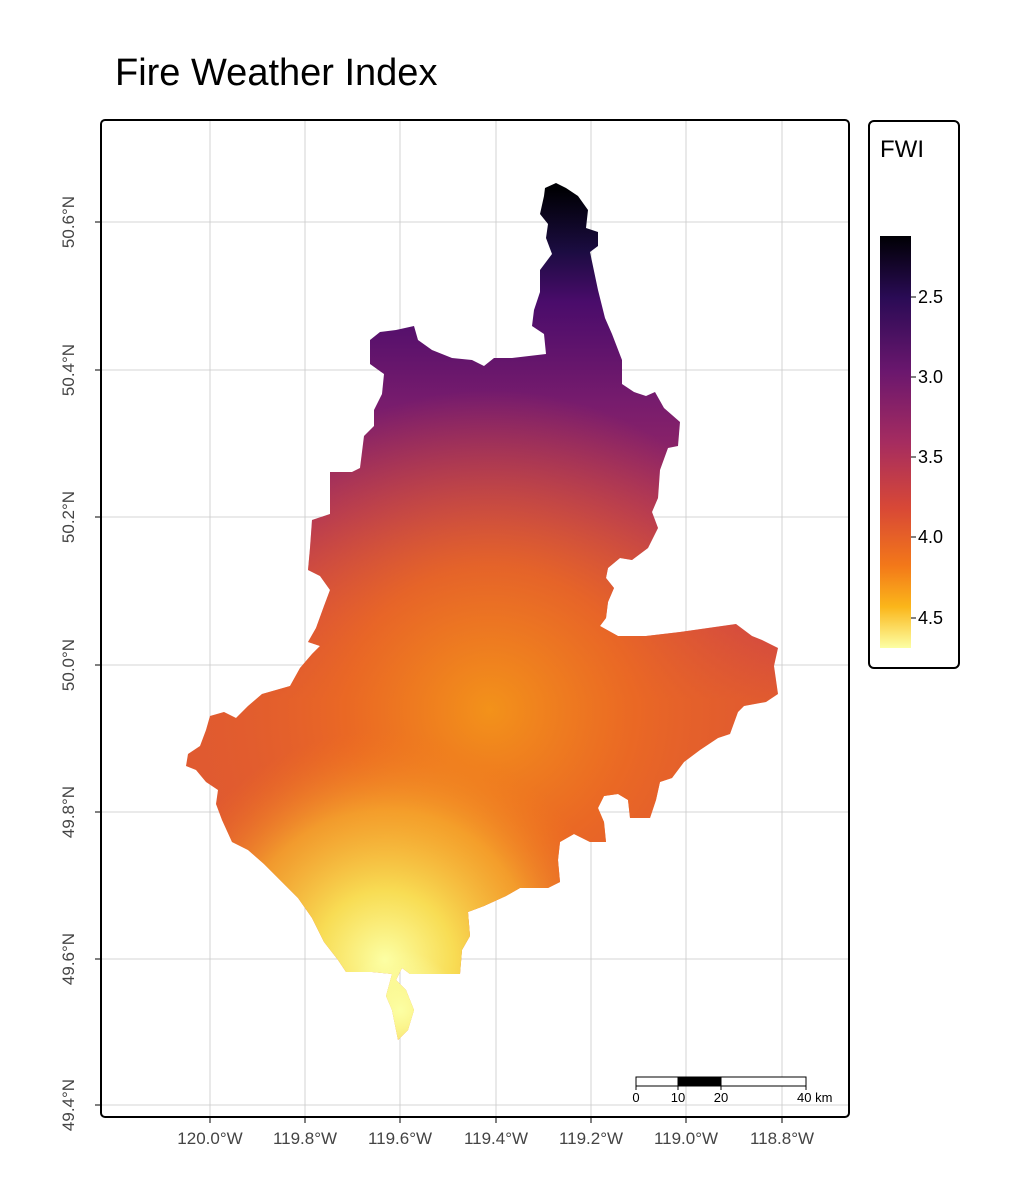  I want to click on legend-tick-label: 4.5, so click(930, 618).